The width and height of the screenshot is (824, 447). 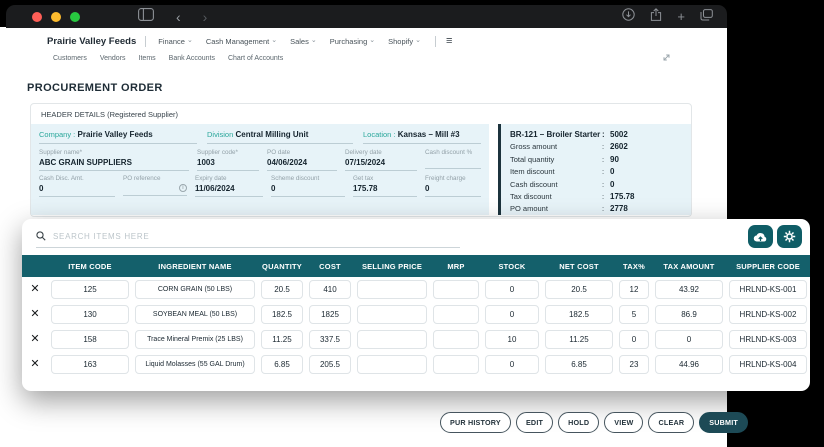 What do you see at coordinates (512, 339) in the screenshot?
I see `stock-cell: 10` at bounding box center [512, 339].